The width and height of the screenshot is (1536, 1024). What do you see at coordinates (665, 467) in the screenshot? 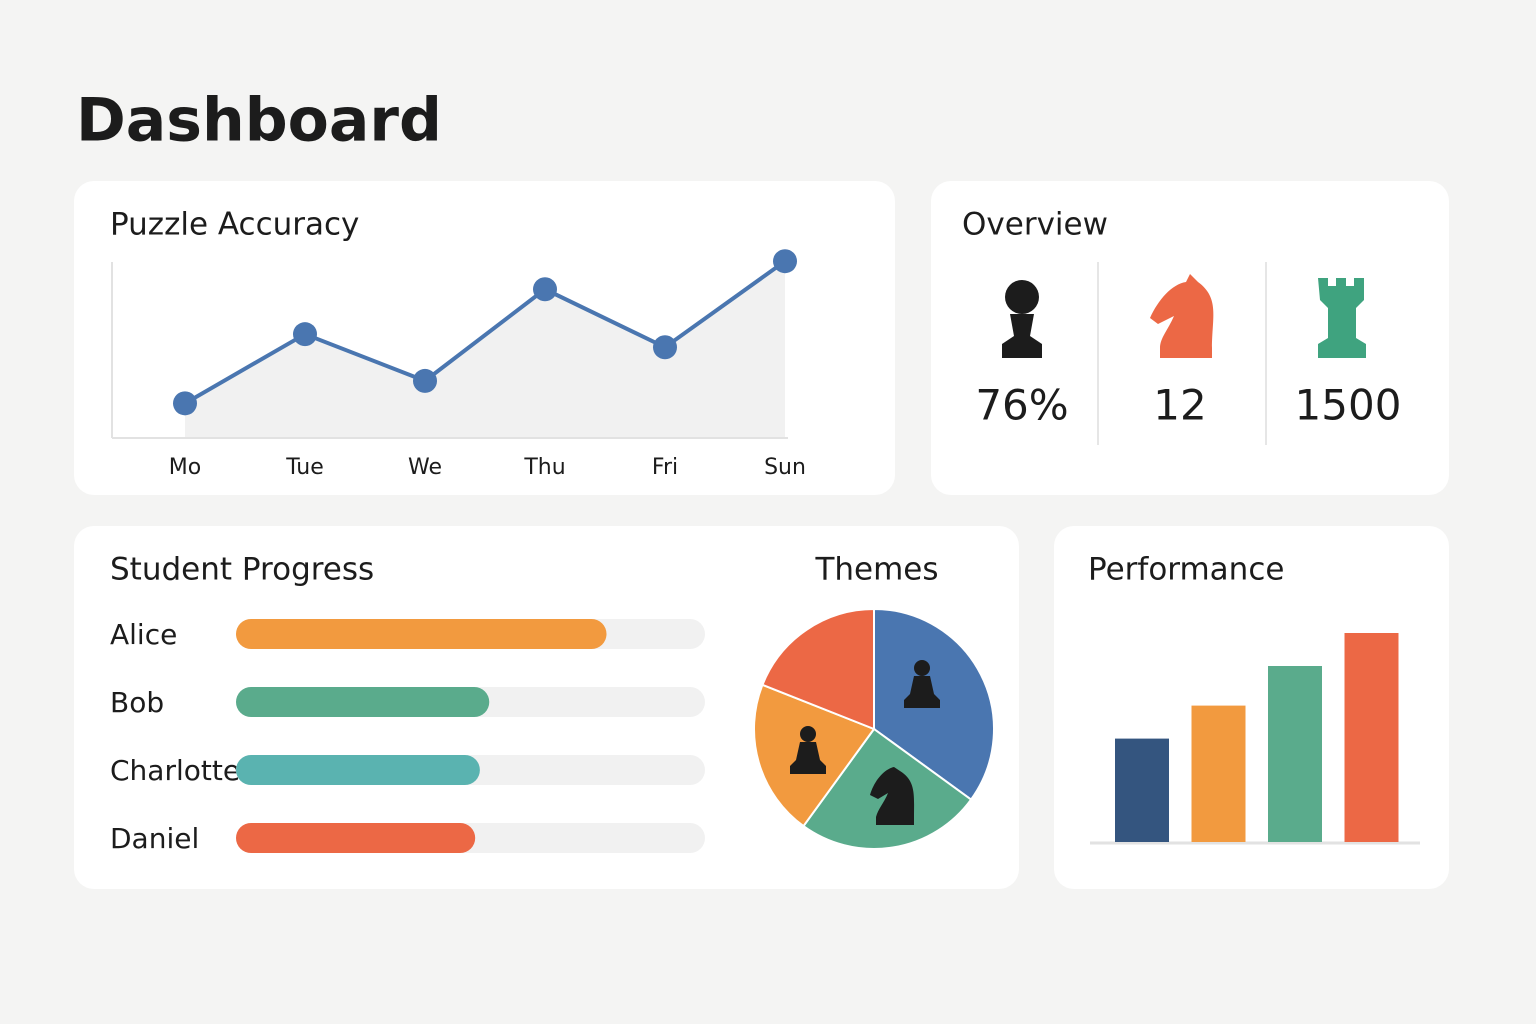
I see `x-tick-label: Fri` at bounding box center [665, 467].